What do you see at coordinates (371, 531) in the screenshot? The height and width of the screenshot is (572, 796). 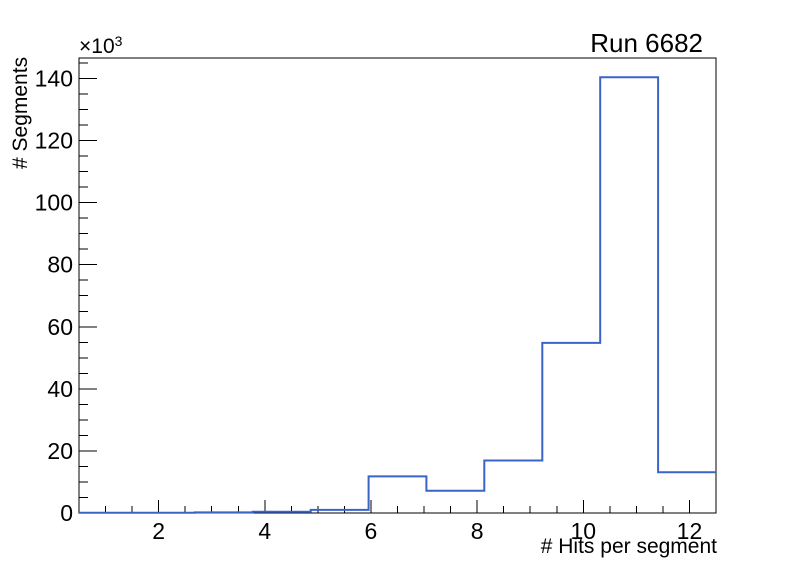 I see `x-tick-label: 6` at bounding box center [371, 531].